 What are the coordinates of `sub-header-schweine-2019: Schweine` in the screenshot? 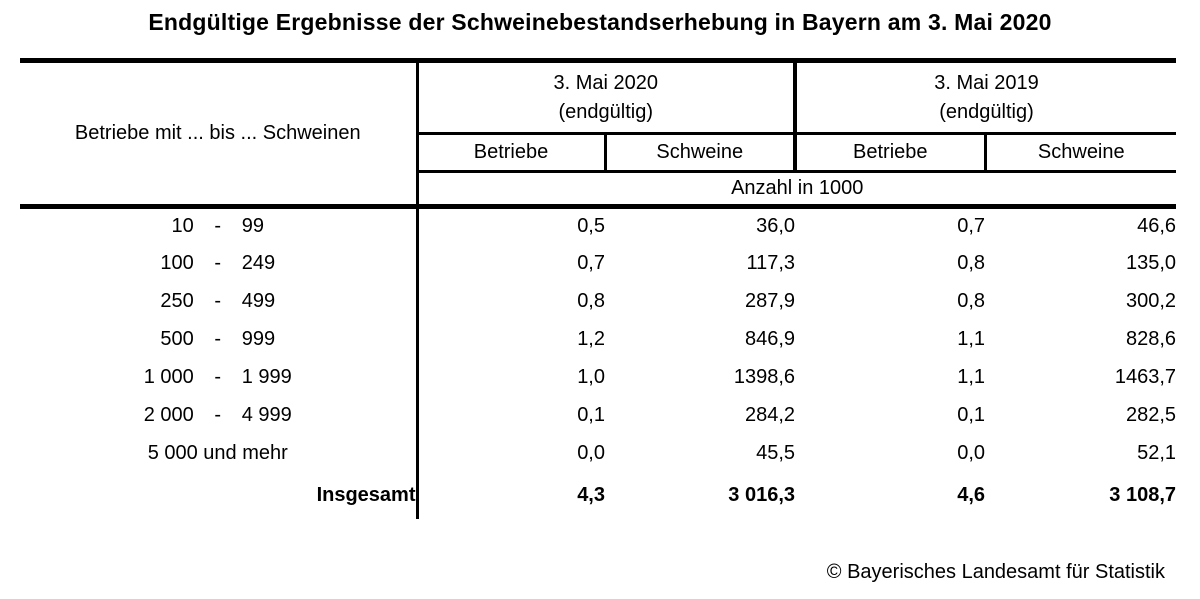 It's located at (1081, 153).